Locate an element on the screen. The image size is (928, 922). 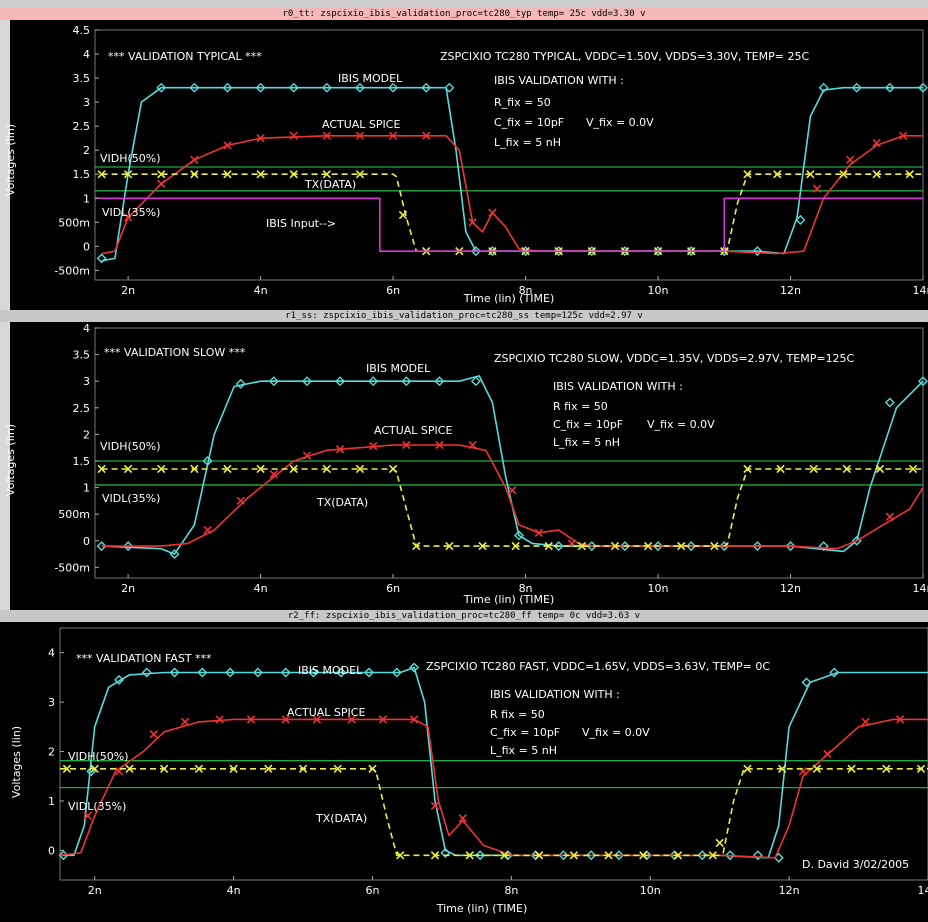
label-tx-data: TX(DATA) is located at coordinates (341, 818).